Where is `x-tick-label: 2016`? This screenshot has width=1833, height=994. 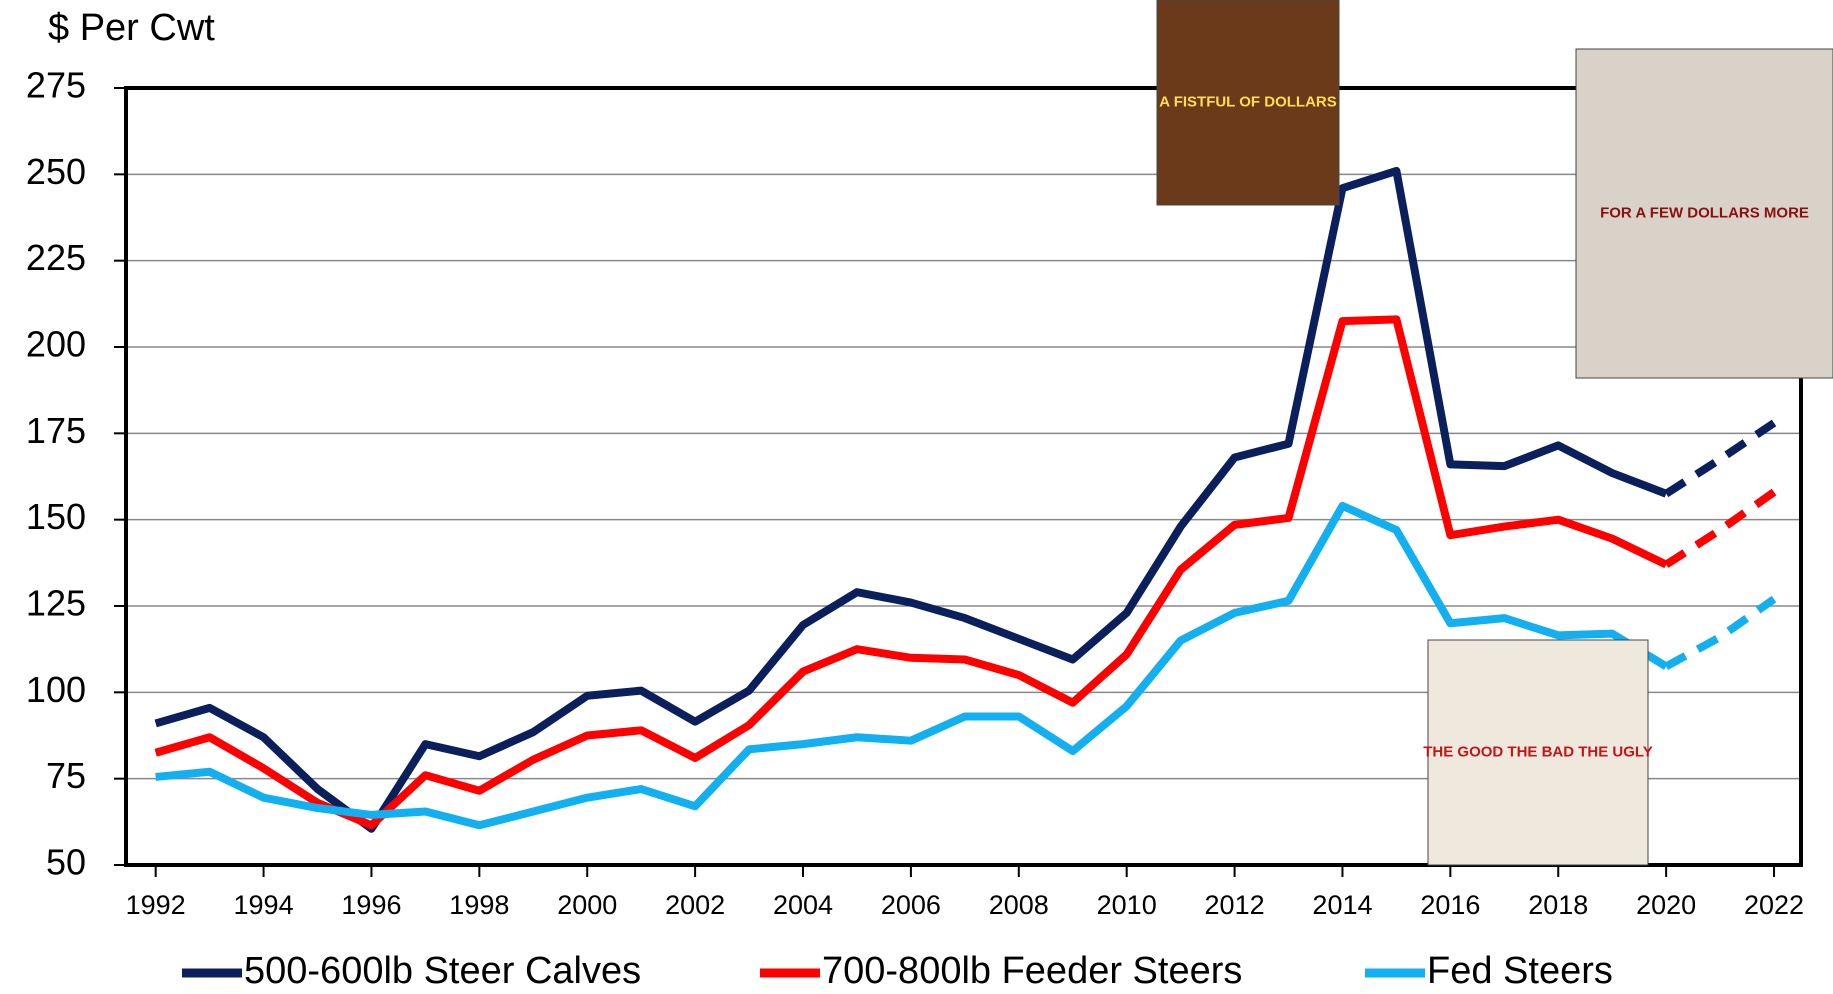 x-tick-label: 2016 is located at coordinates (1450, 905).